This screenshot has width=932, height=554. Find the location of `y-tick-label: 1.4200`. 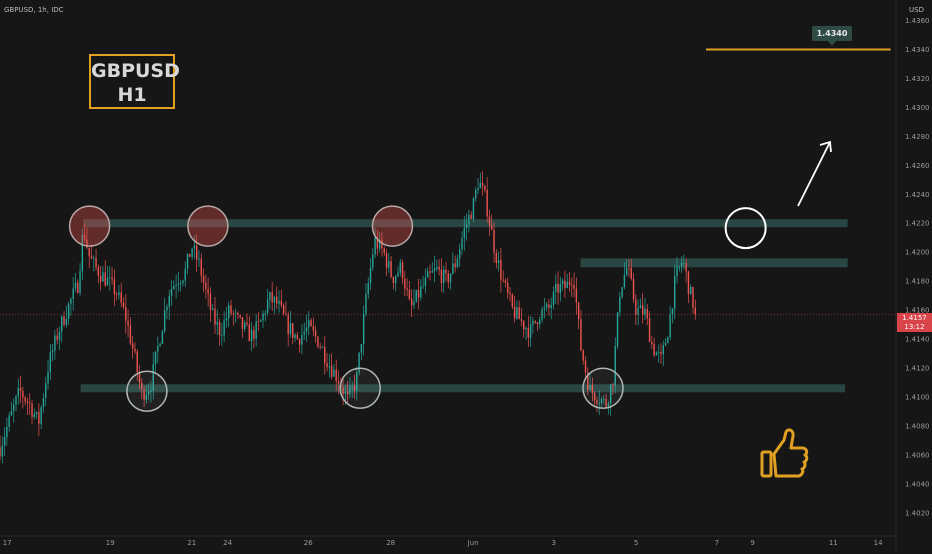

y-tick-label: 1.4200 is located at coordinates (917, 253).